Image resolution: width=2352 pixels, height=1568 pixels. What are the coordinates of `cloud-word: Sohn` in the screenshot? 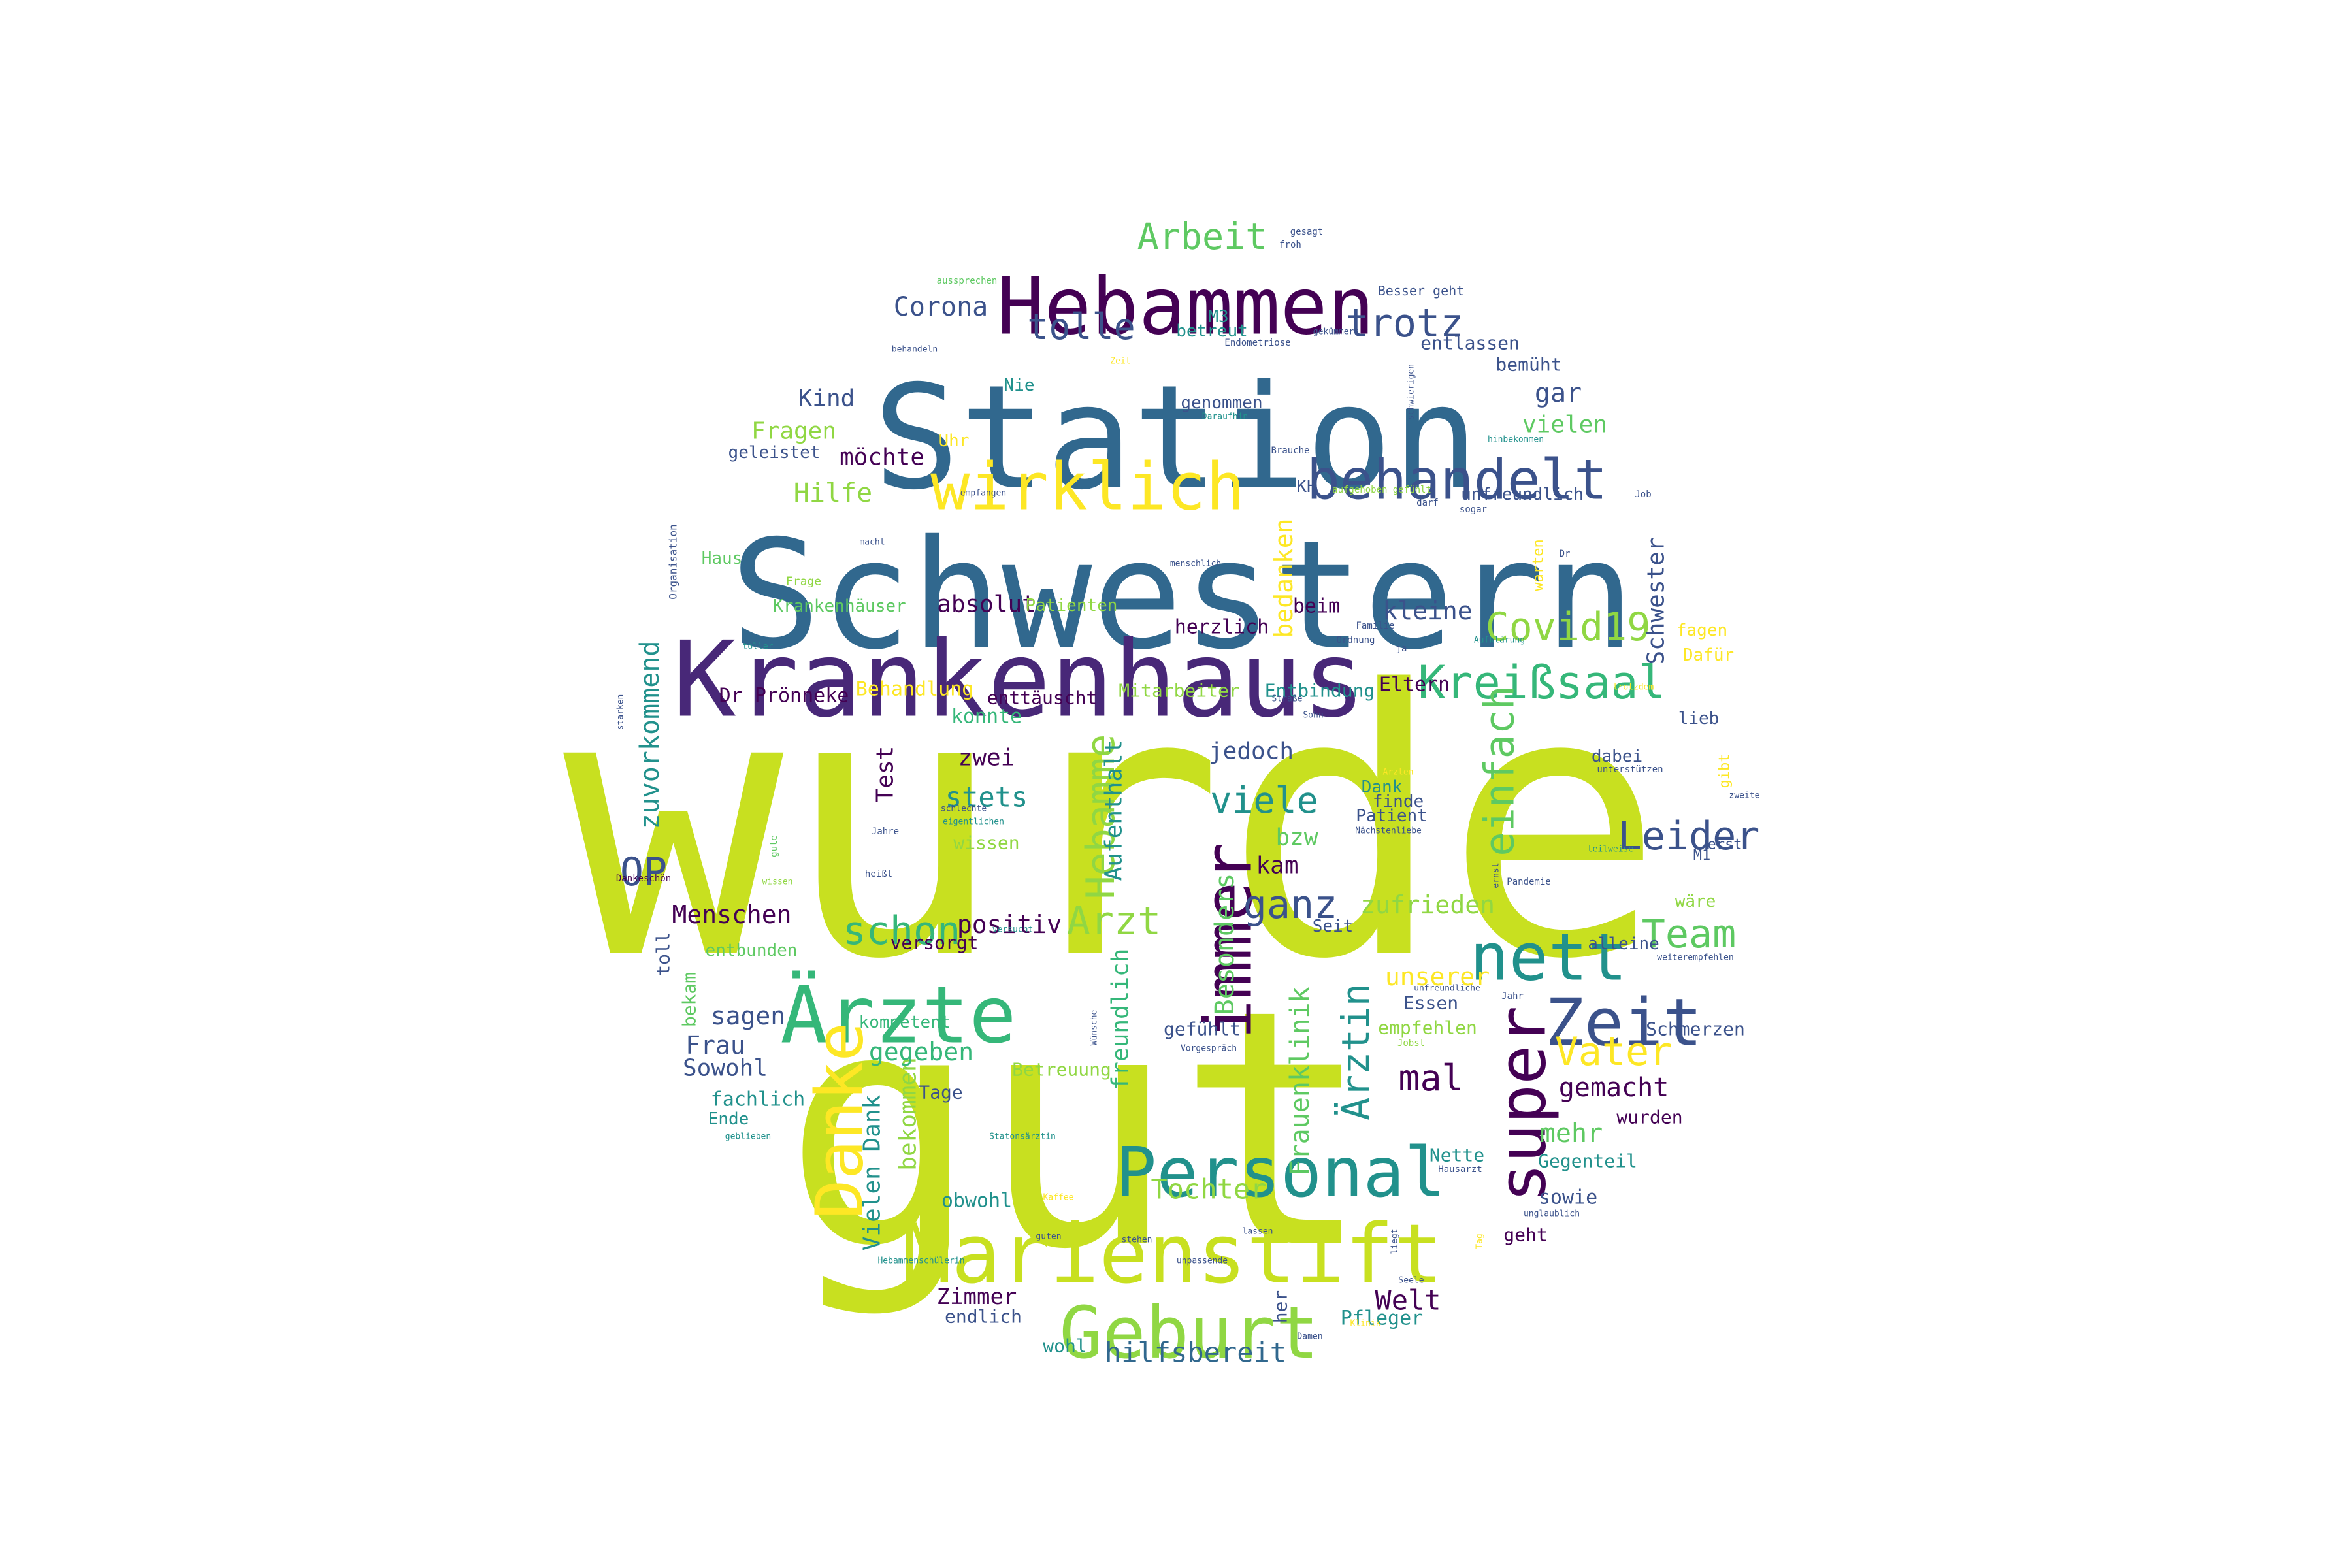 It's located at (1313, 716).